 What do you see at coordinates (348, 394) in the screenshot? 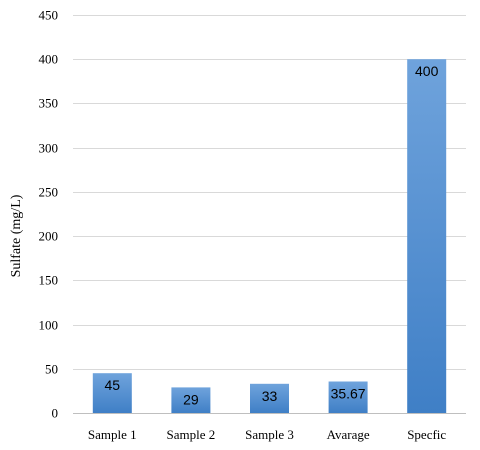
I see `data-label: 35.67` at bounding box center [348, 394].